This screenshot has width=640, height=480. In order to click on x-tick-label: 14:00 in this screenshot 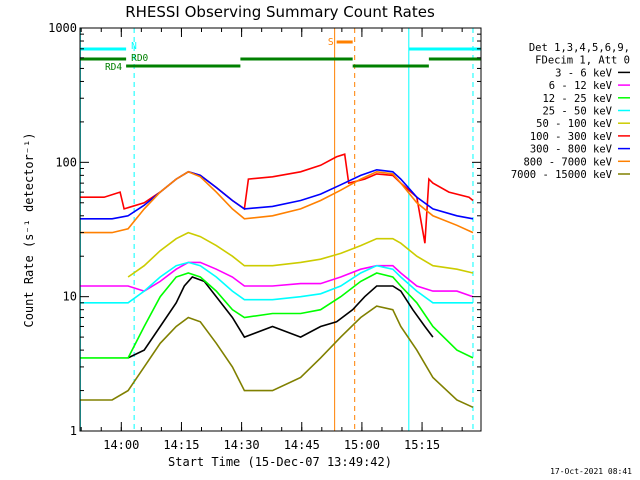, I will do `click(121, 445)`.